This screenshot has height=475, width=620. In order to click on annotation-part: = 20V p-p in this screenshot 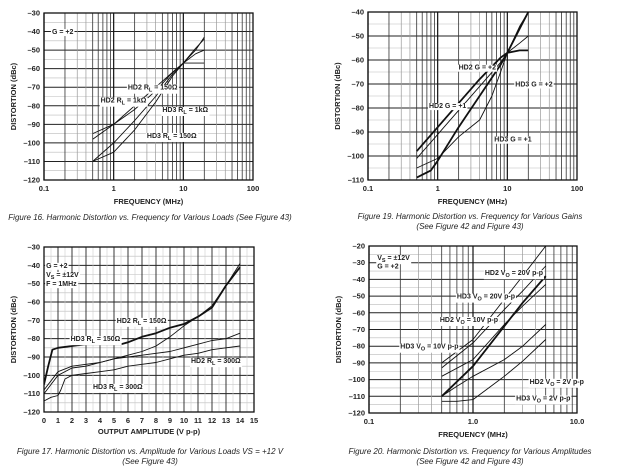, I will do `click(526, 273)`.